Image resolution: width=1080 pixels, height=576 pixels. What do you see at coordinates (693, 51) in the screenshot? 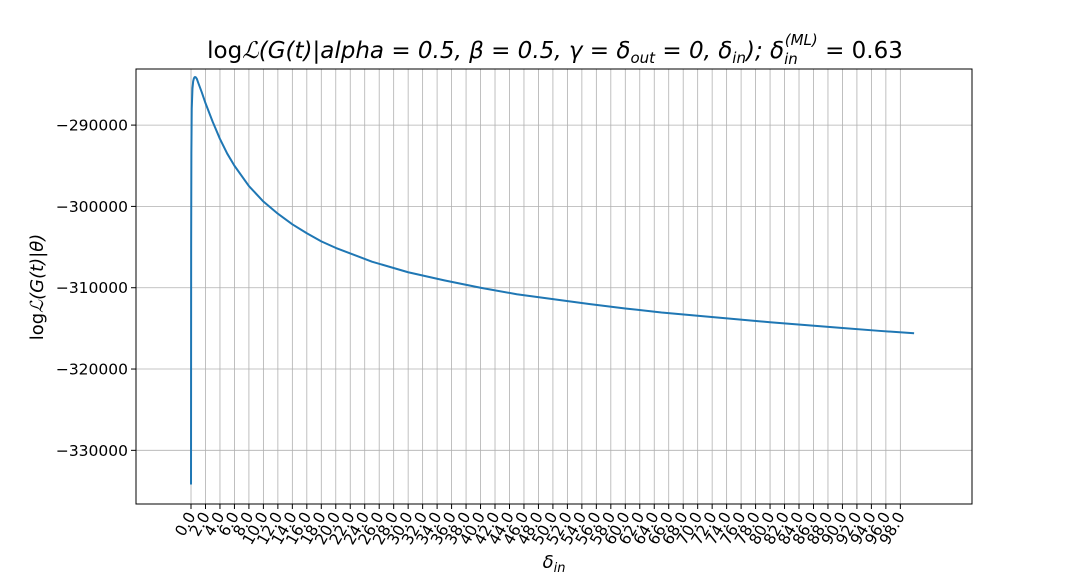
I see `title-body-2: = 0, δ` at bounding box center [693, 51].